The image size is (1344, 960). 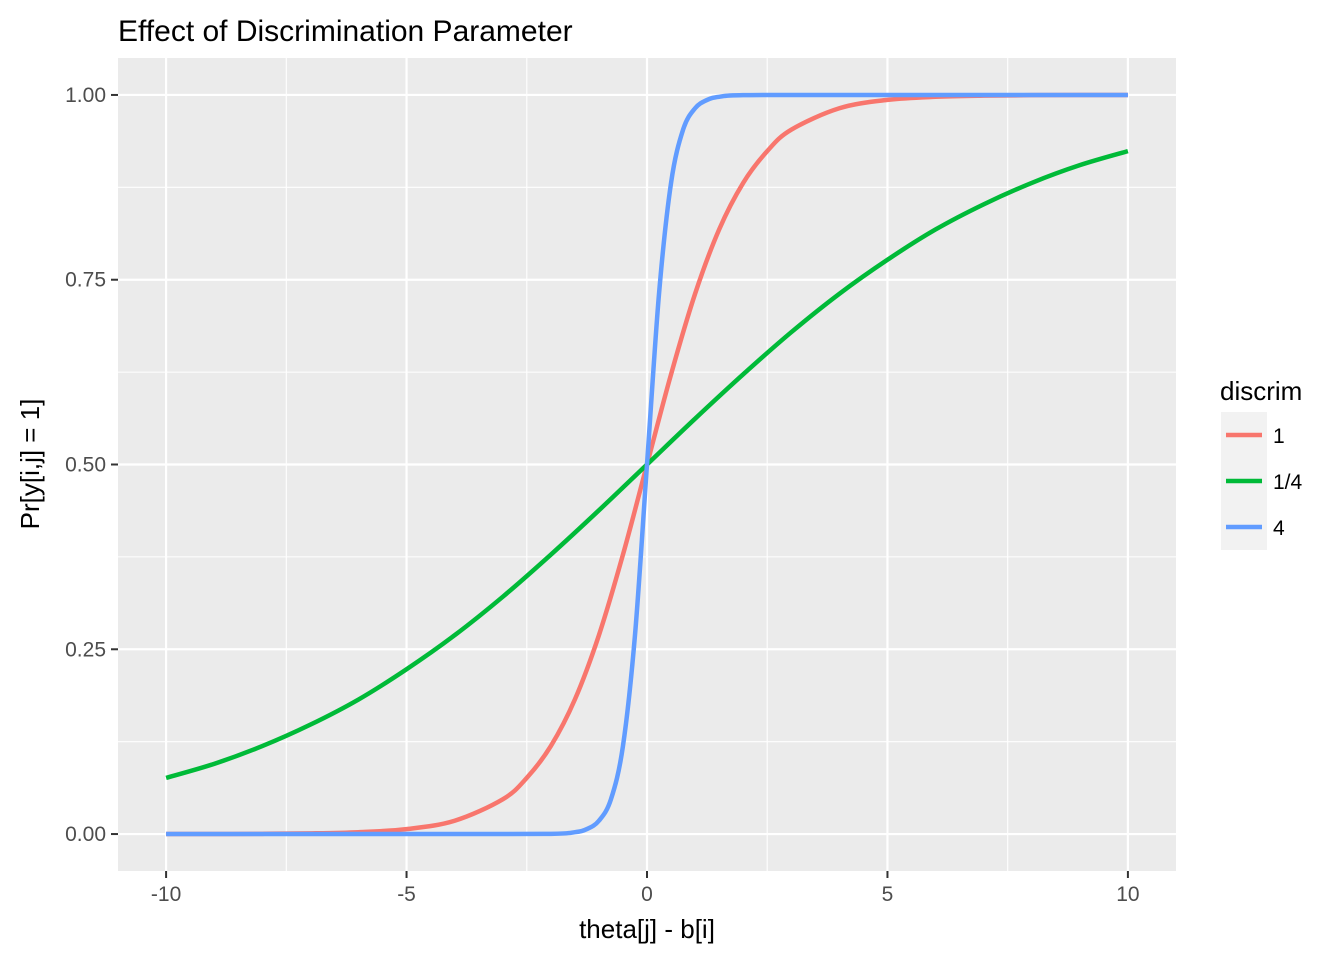 I want to click on legend-label: 1/4, so click(x=1288, y=482).